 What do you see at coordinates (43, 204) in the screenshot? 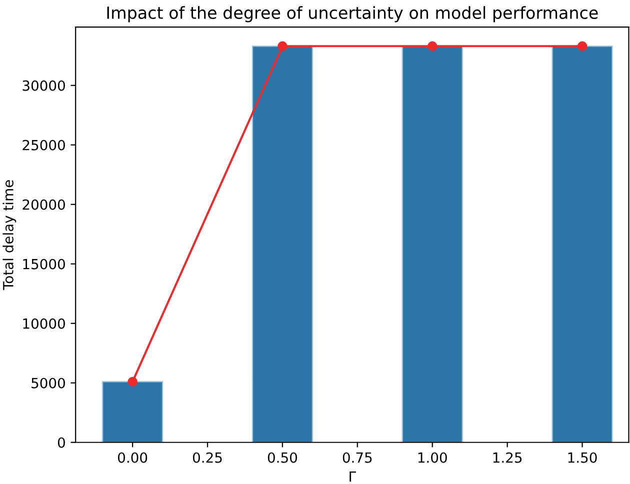
I see `y-tick-label: 20000` at bounding box center [43, 204].